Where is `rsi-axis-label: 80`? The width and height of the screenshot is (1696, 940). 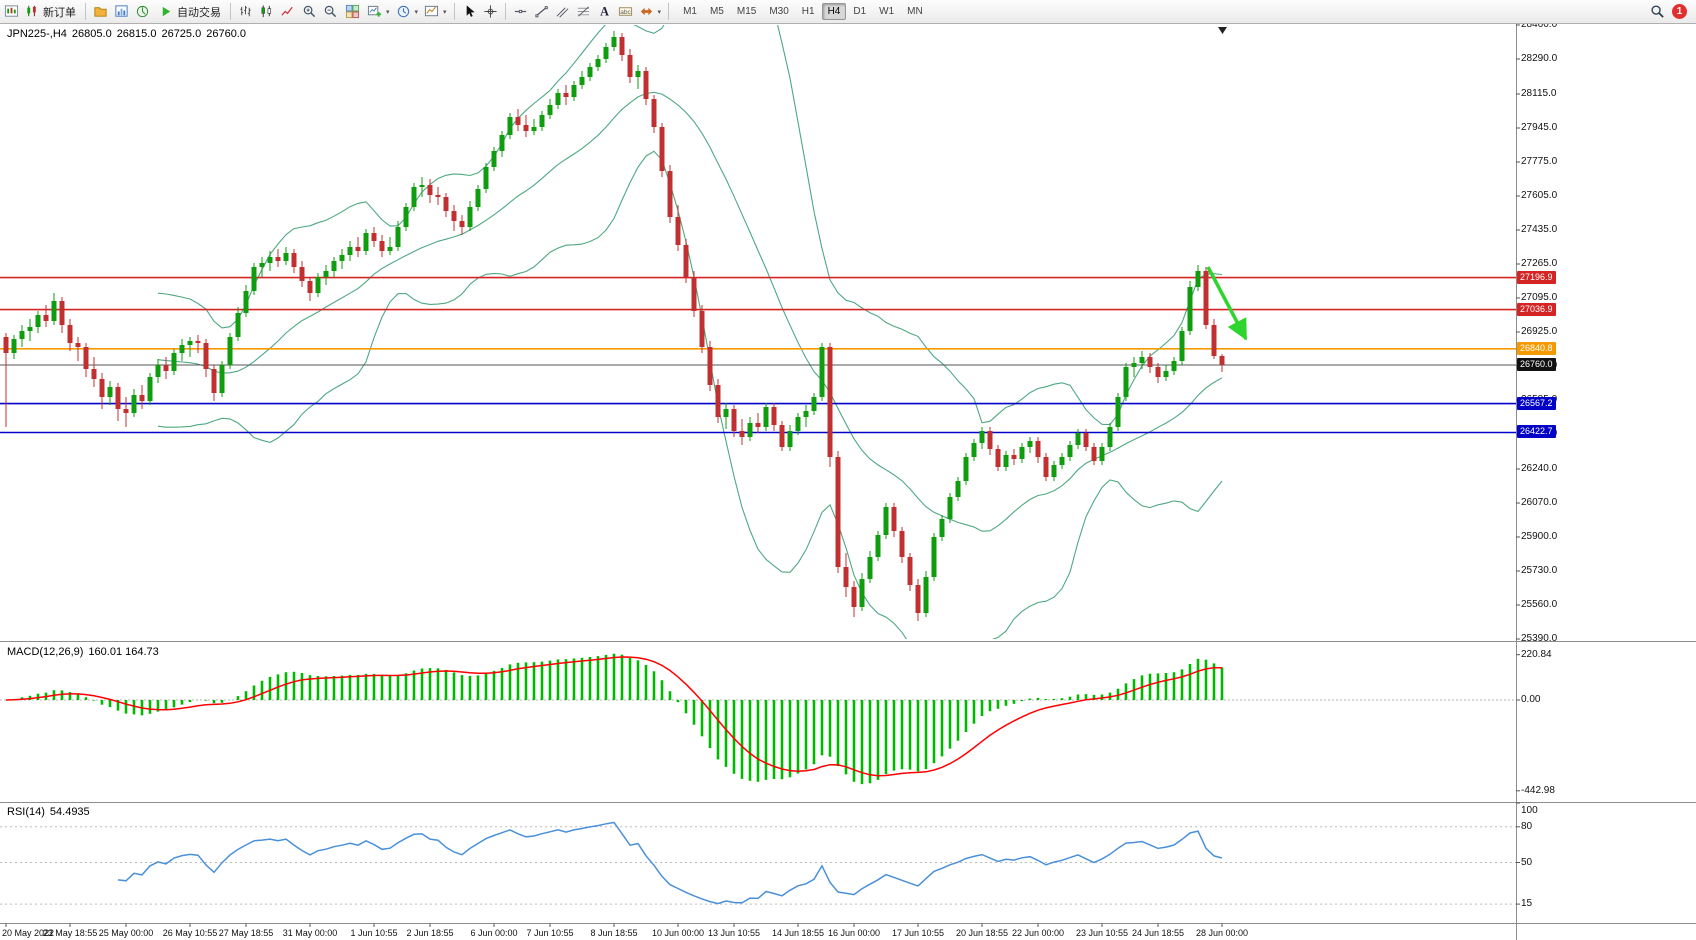 rsi-axis-label: 80 is located at coordinates (1527, 826).